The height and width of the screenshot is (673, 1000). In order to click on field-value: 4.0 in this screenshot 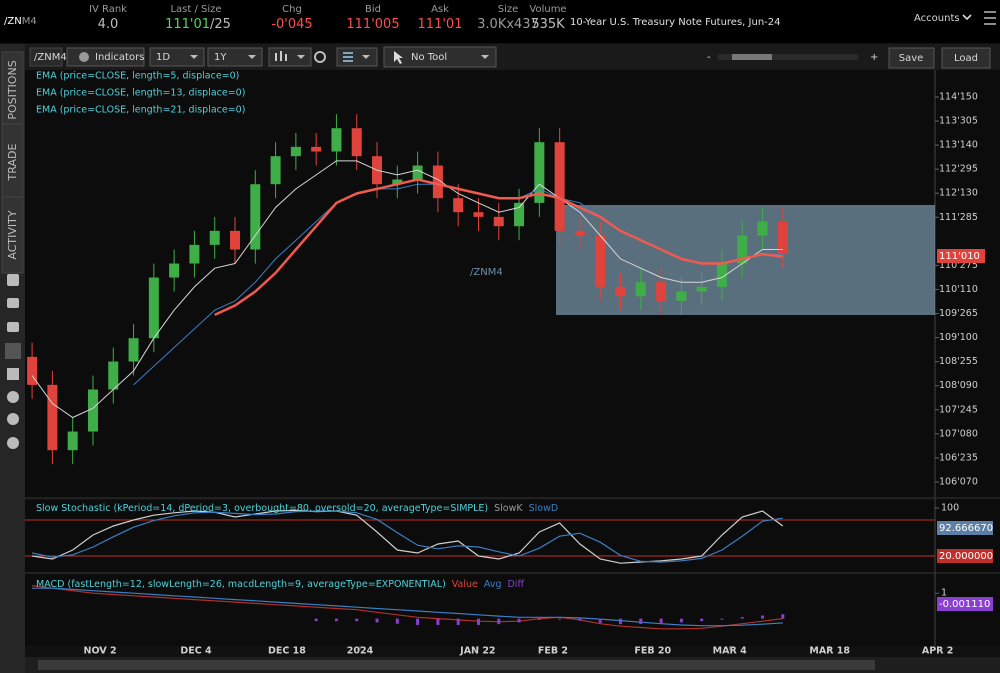, I will do `click(108, 24)`.